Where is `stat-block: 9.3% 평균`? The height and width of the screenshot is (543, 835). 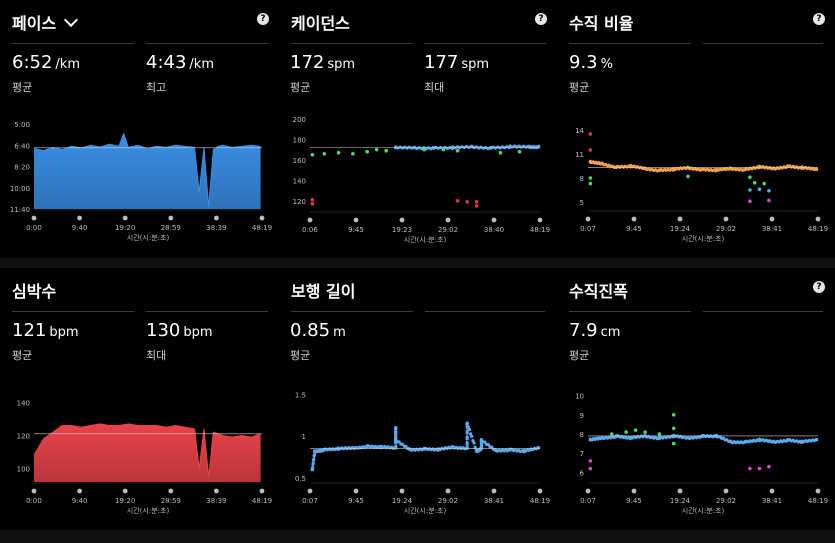
stat-block: 9.3% 평균 is located at coordinates (591, 73).